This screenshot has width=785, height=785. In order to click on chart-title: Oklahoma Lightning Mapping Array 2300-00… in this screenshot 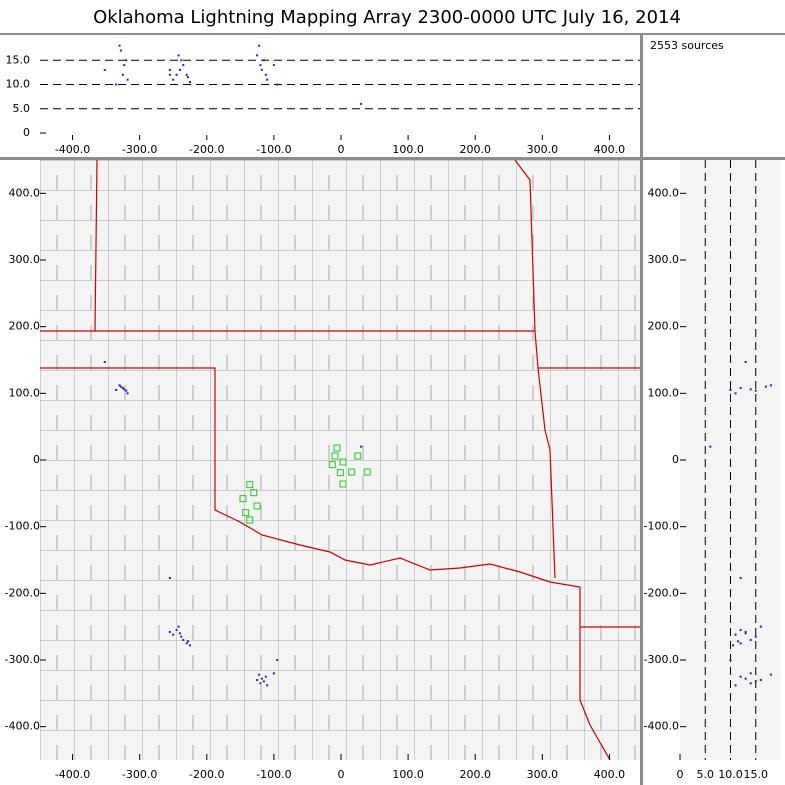, I will do `click(387, 17)`.